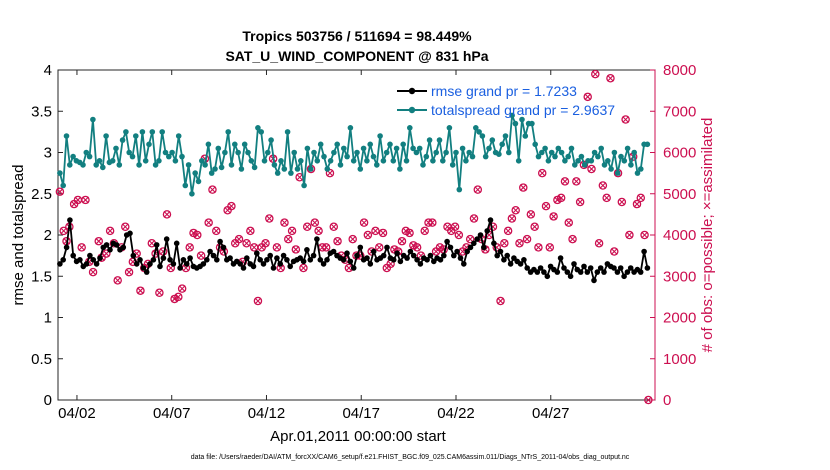  I want to click on x-tick-label: 04/02, so click(77, 413).